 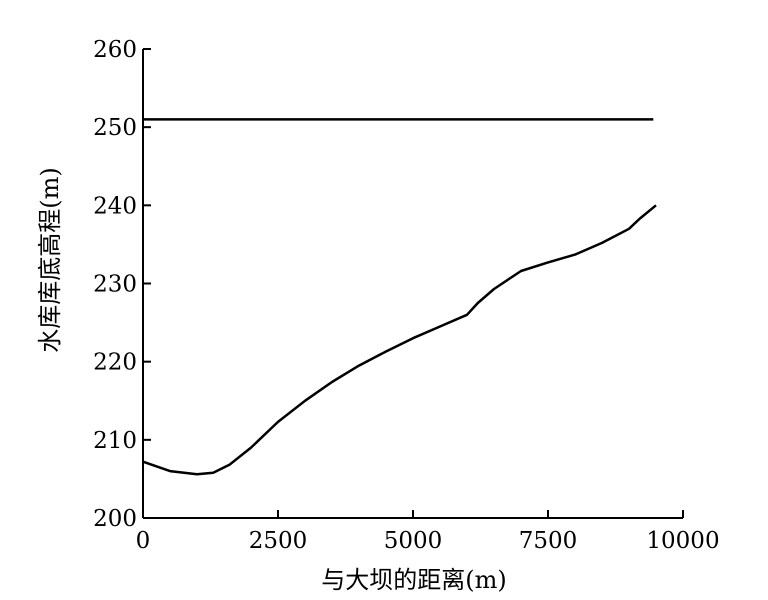 What do you see at coordinates (115, 519) in the screenshot?
I see `y-tick-label: 200` at bounding box center [115, 519].